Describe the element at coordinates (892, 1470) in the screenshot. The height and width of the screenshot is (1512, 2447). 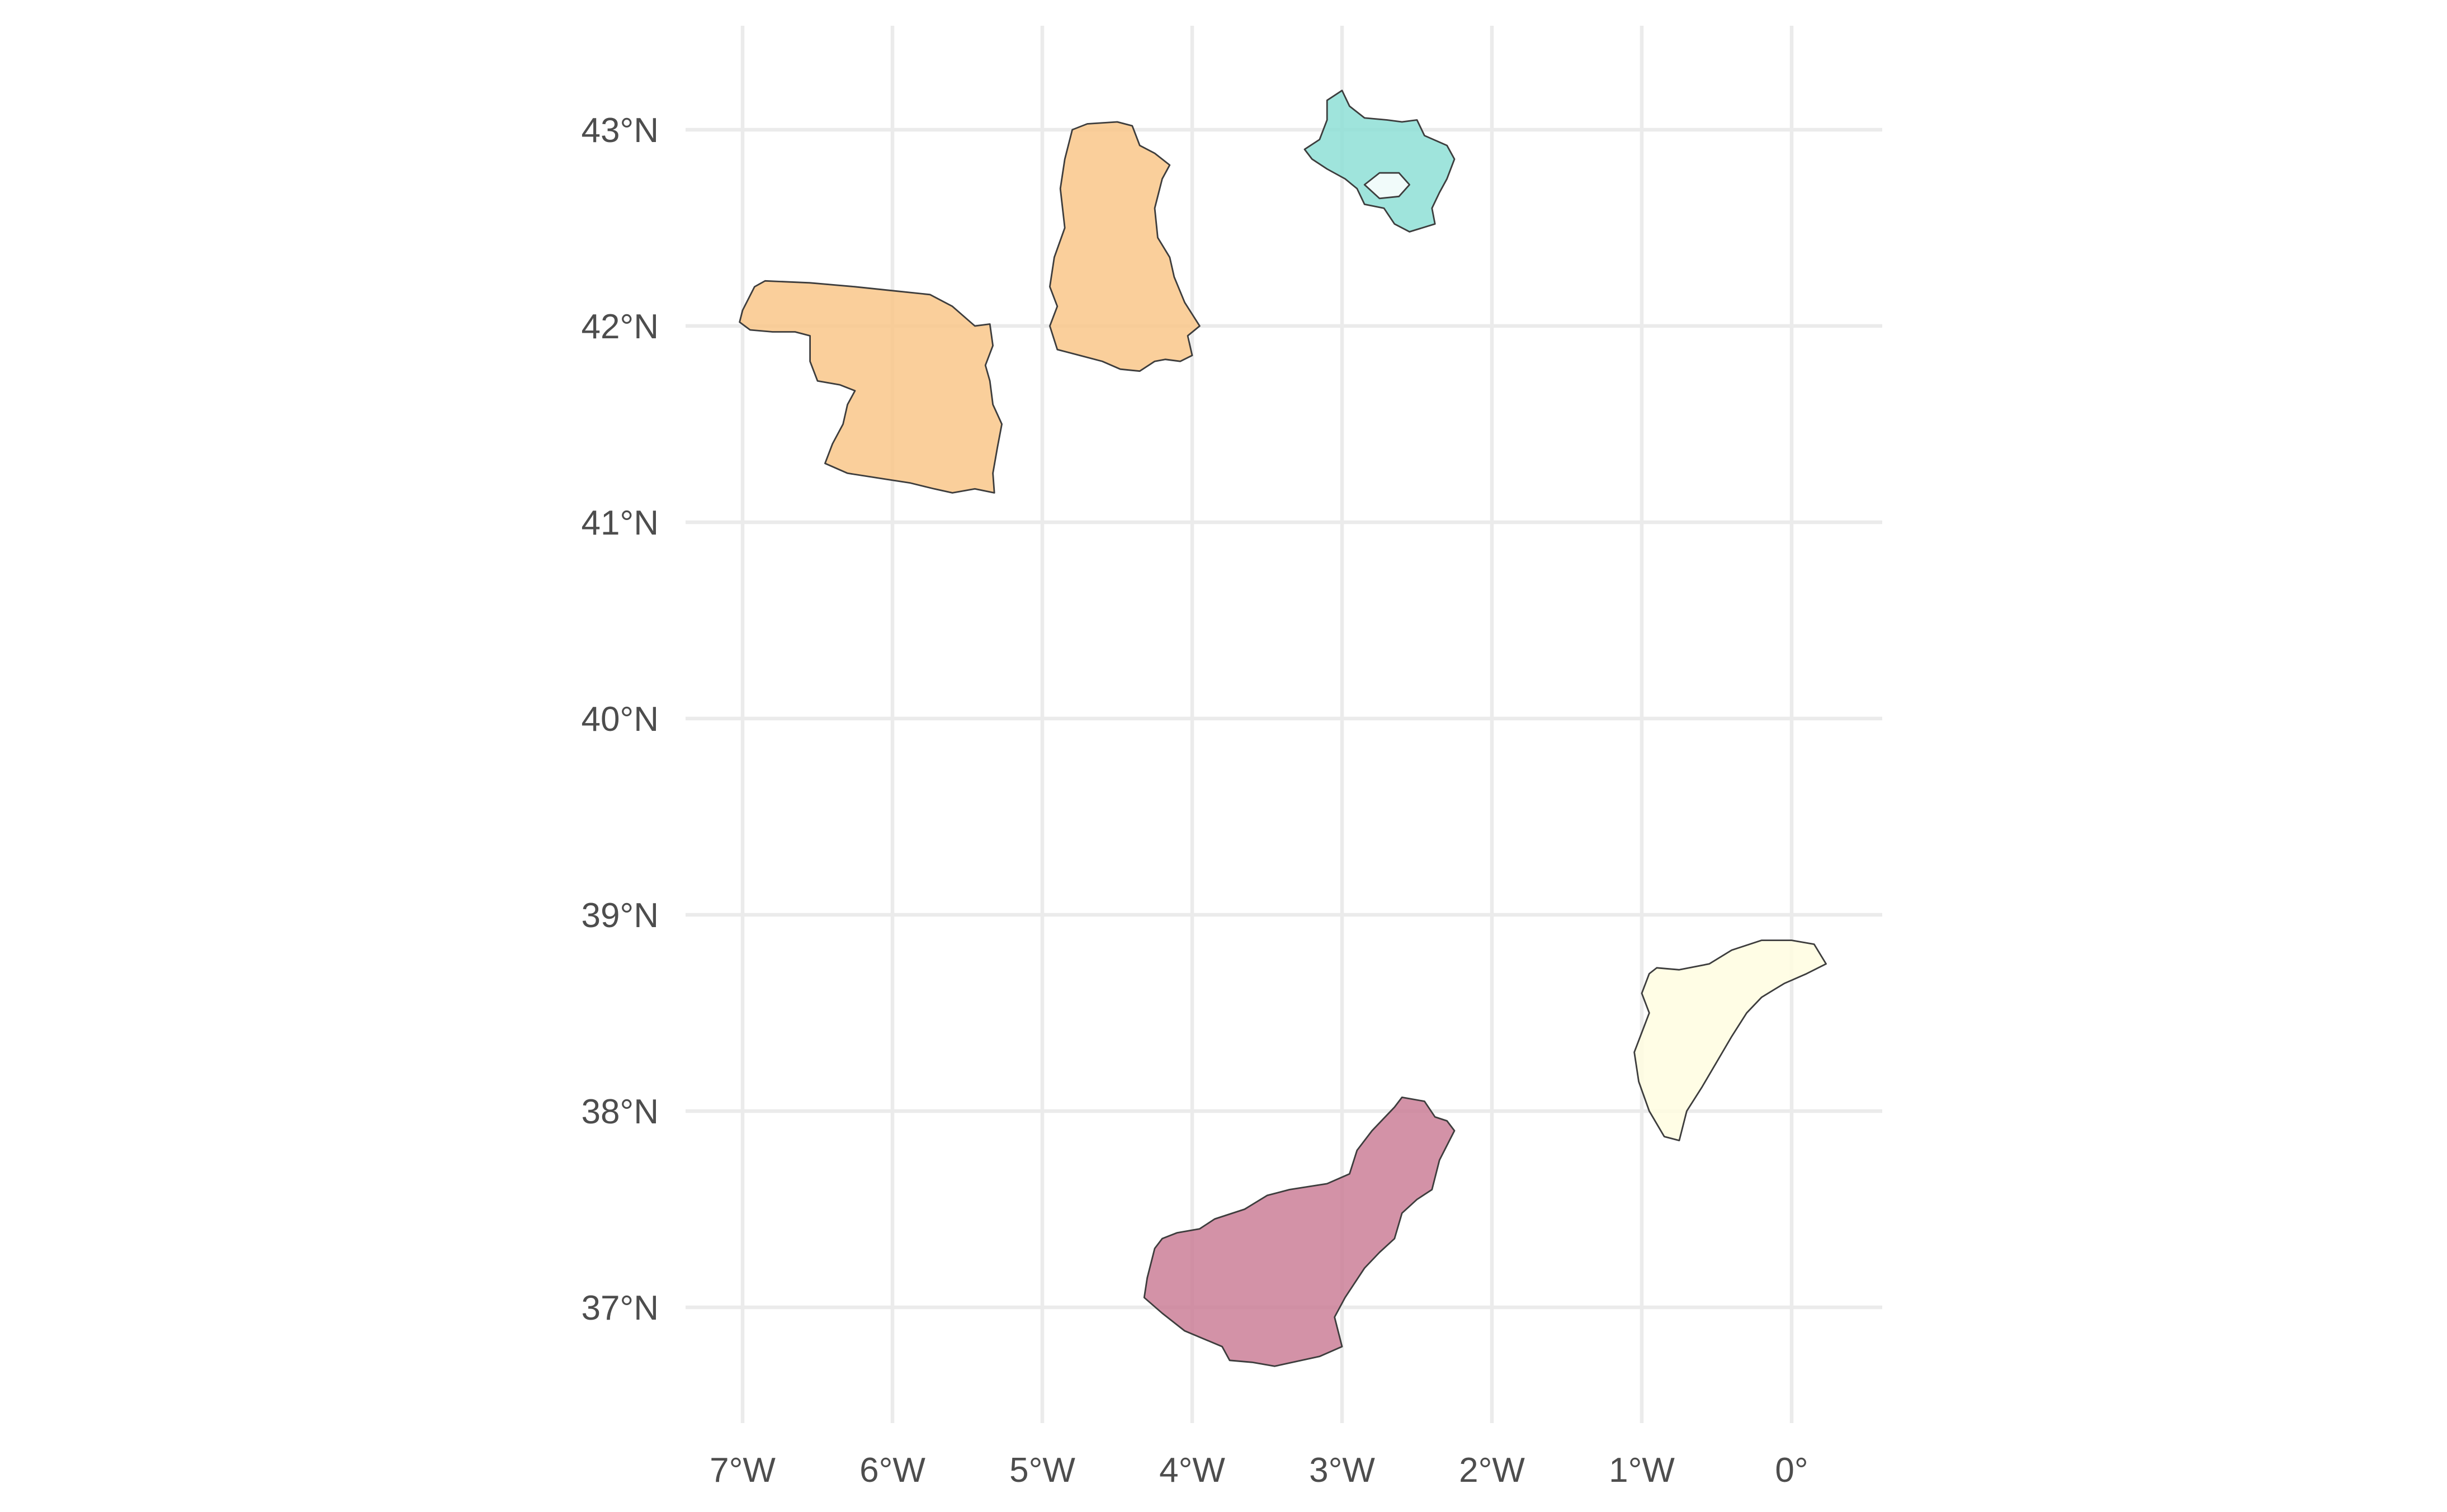
I see `x-tick-label: 6°W` at that location.